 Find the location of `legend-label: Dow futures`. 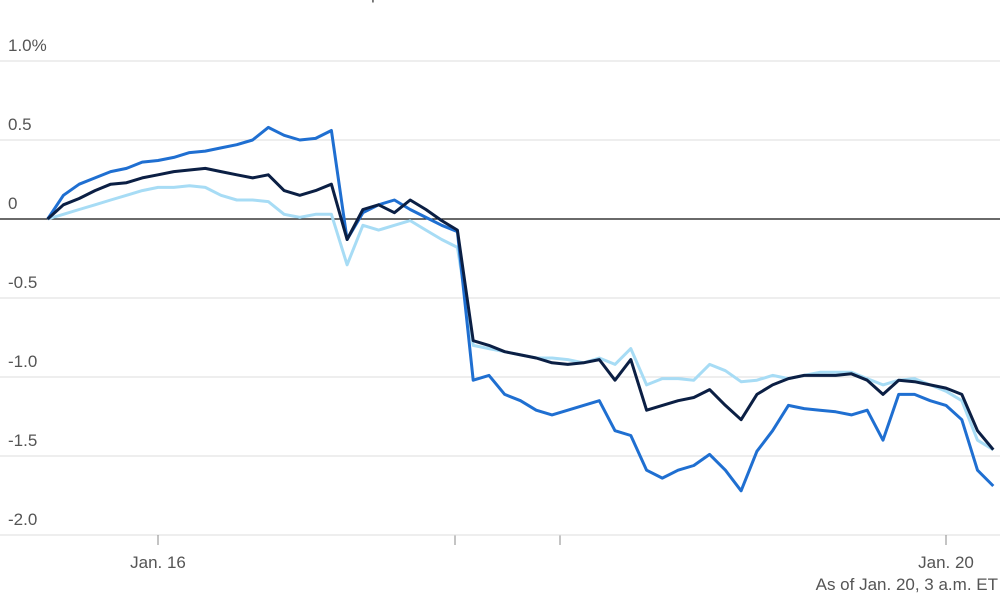

legend-label: Dow futures is located at coordinates (229, 1).